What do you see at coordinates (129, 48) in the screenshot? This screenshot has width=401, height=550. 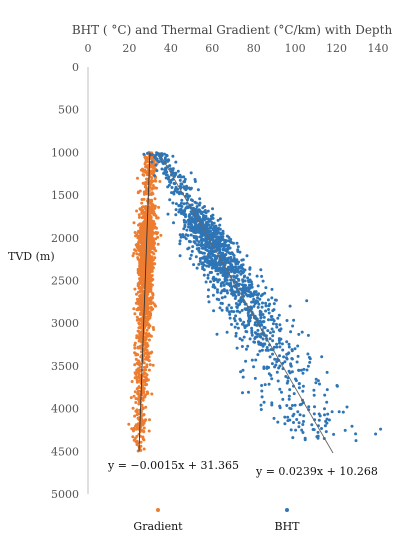 I see `x-tick-label: 20` at bounding box center [129, 48].